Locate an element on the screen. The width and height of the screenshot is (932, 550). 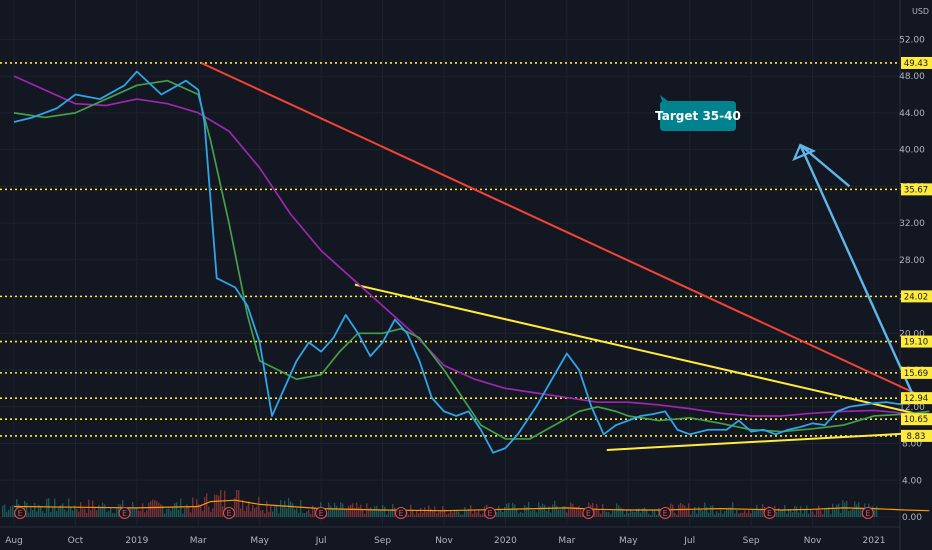
level-tag: 35.67 is located at coordinates (916, 190).